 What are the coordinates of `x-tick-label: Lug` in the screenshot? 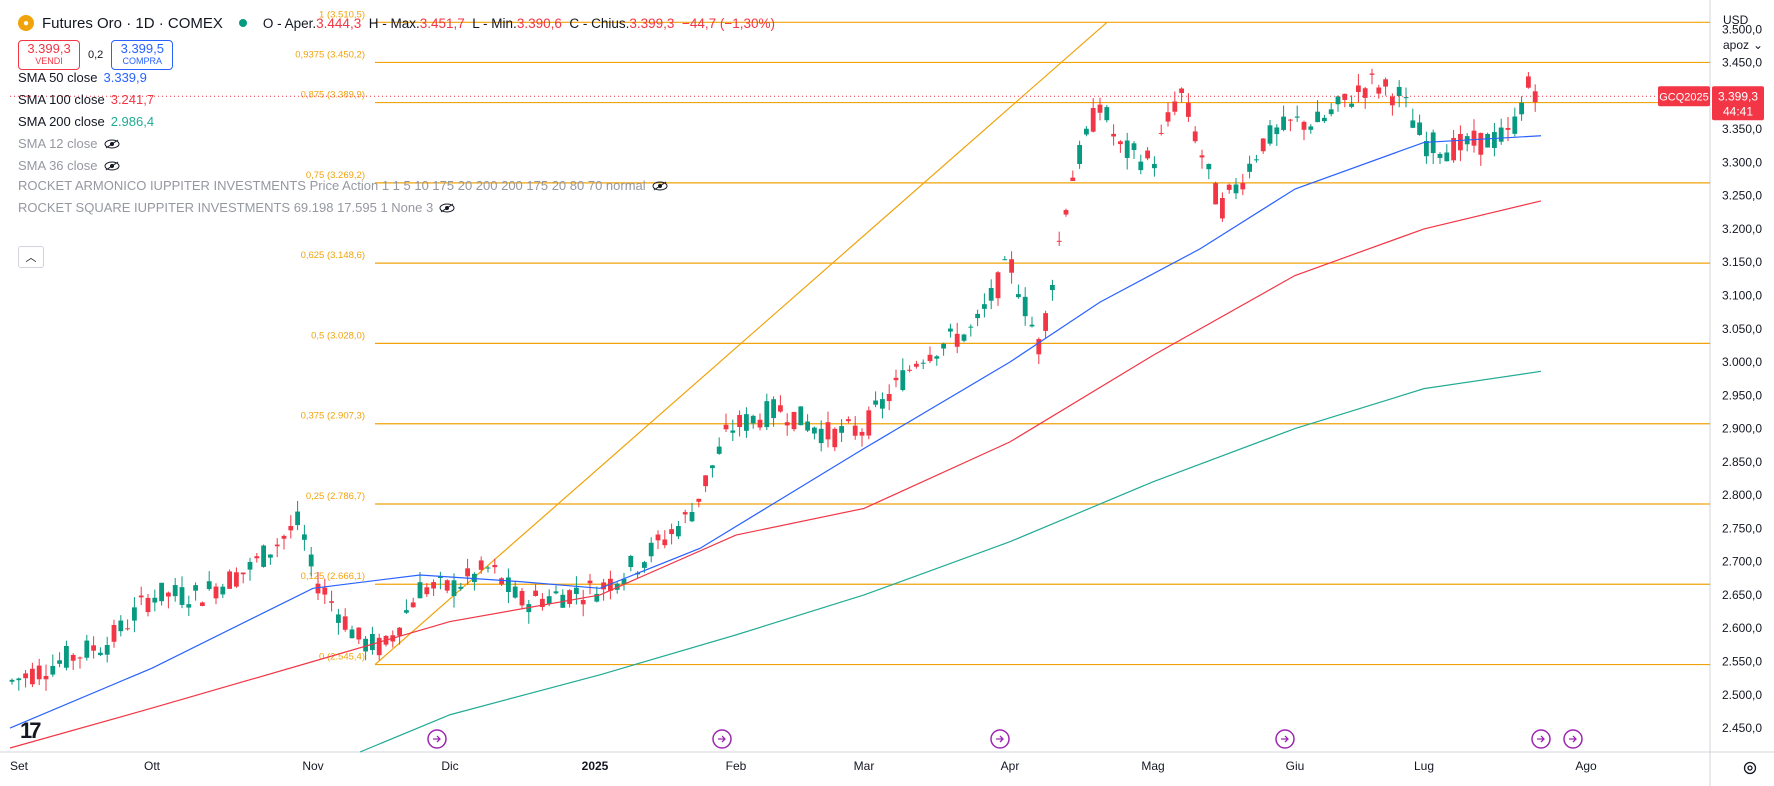 It's located at (1424, 766).